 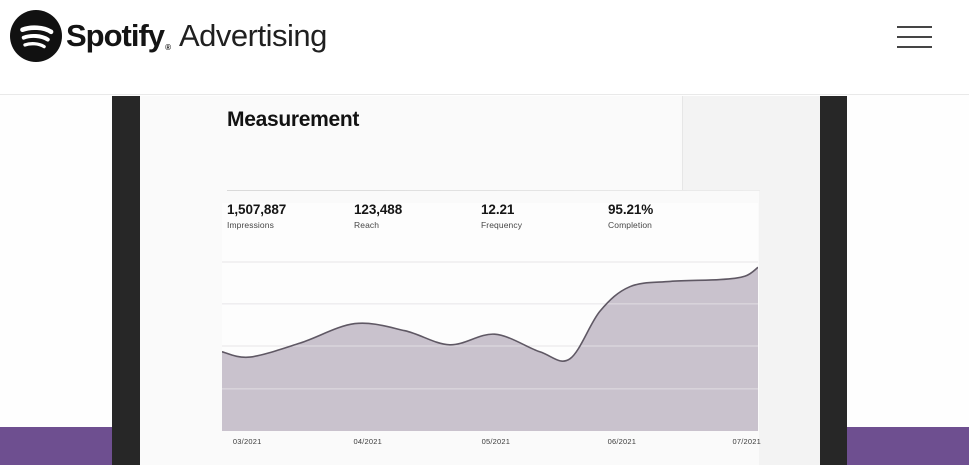 I want to click on metric-frequency: 12.21 Frequency, so click(x=544, y=216).